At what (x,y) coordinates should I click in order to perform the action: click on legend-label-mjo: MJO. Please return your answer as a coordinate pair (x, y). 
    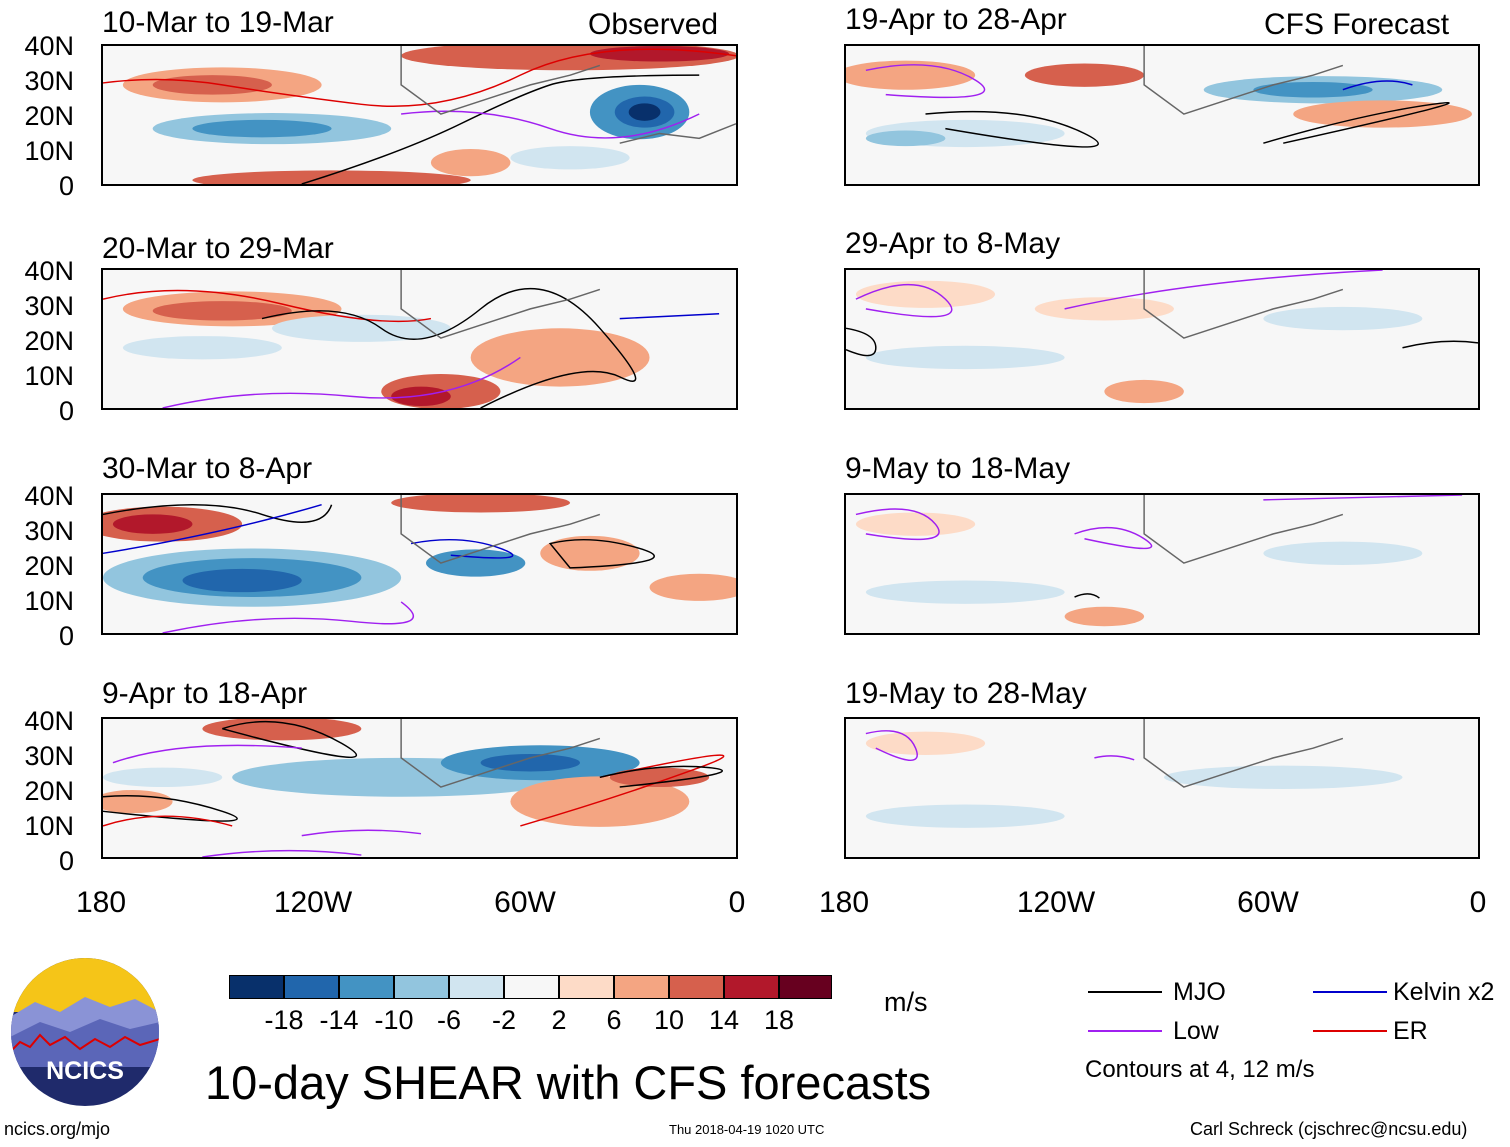
    Looking at the image, I should click on (1199, 992).